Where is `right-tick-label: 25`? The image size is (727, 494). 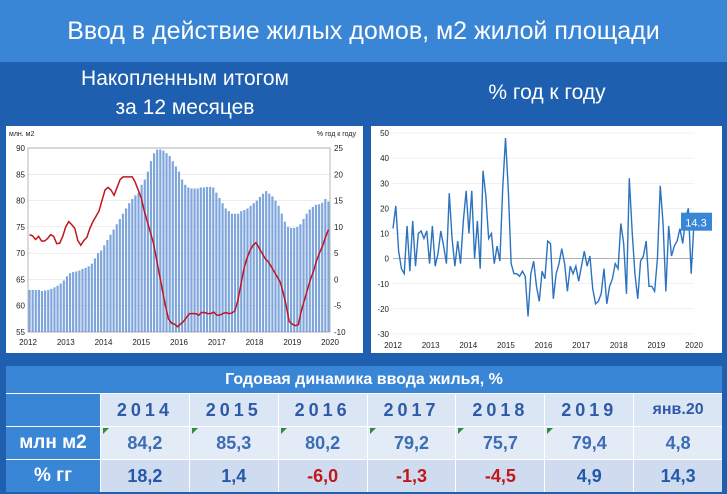 right-tick-label: 25 is located at coordinates (338, 148).